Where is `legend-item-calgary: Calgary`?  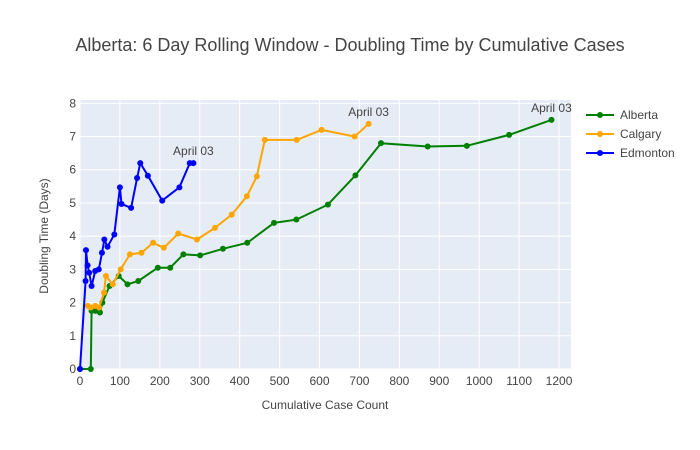
legend-item-calgary: Calgary is located at coordinates (623, 134).